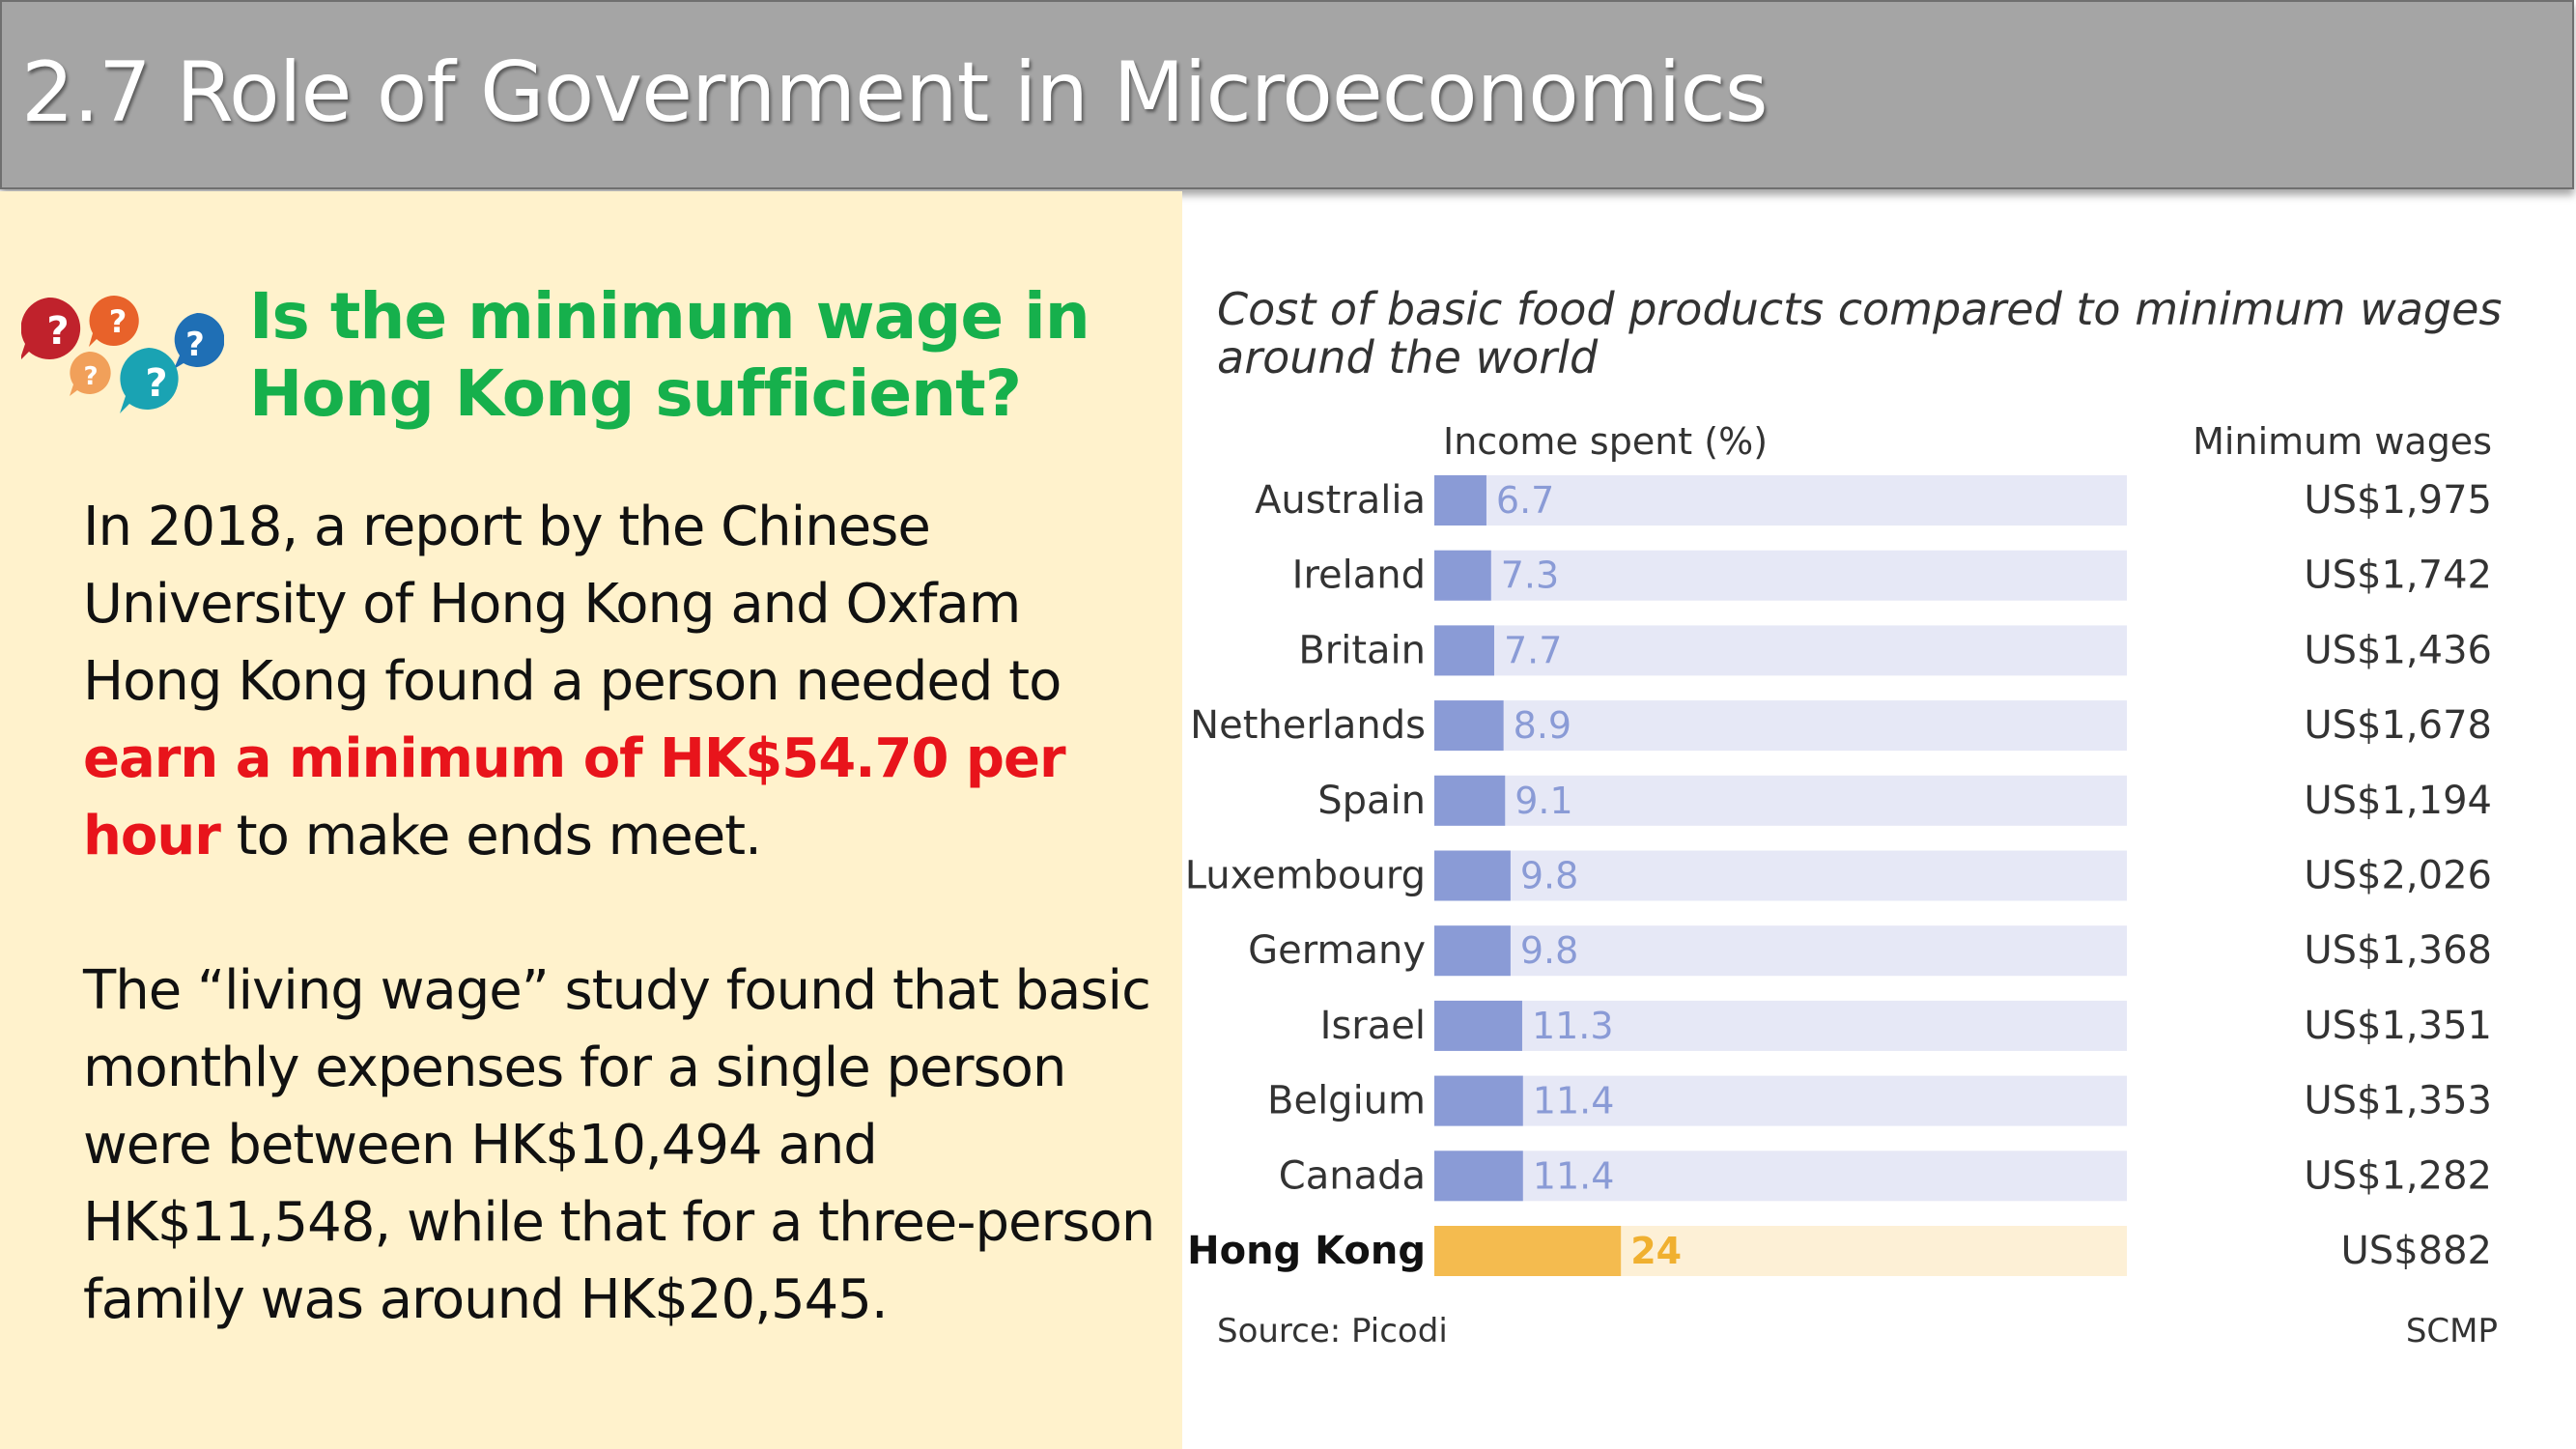 This screenshot has height=1449, width=2576. What do you see at coordinates (2398, 650) in the screenshot?
I see `minimum-wage-label: US$1,436` at bounding box center [2398, 650].